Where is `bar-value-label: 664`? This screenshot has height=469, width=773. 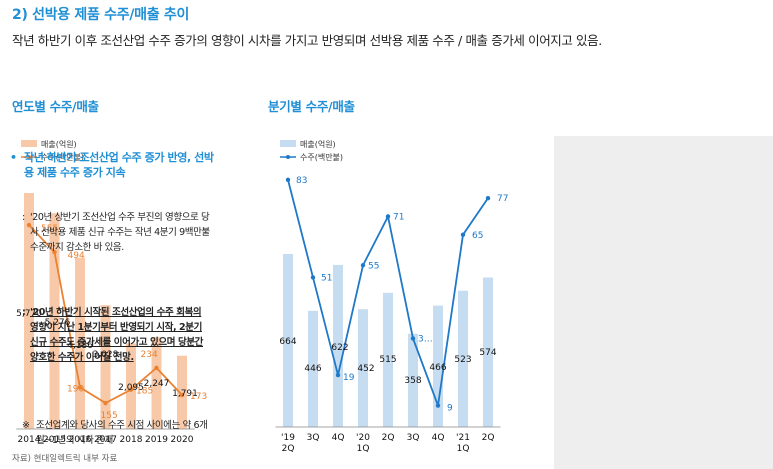 bar-value-label: 664 is located at coordinates (287, 342).